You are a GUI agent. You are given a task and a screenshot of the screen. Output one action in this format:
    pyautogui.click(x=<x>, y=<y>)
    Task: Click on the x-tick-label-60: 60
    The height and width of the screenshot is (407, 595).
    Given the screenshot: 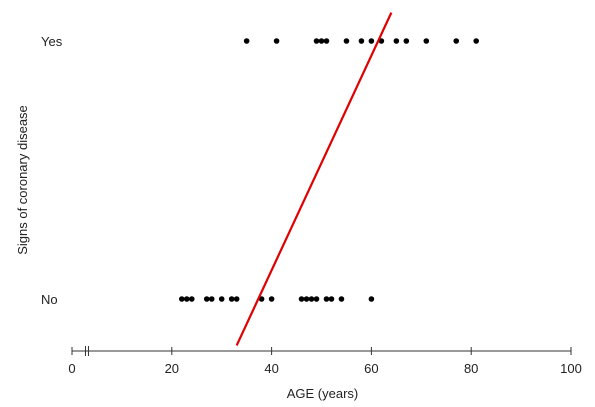 What is the action you would take?
    pyautogui.click(x=371, y=368)
    